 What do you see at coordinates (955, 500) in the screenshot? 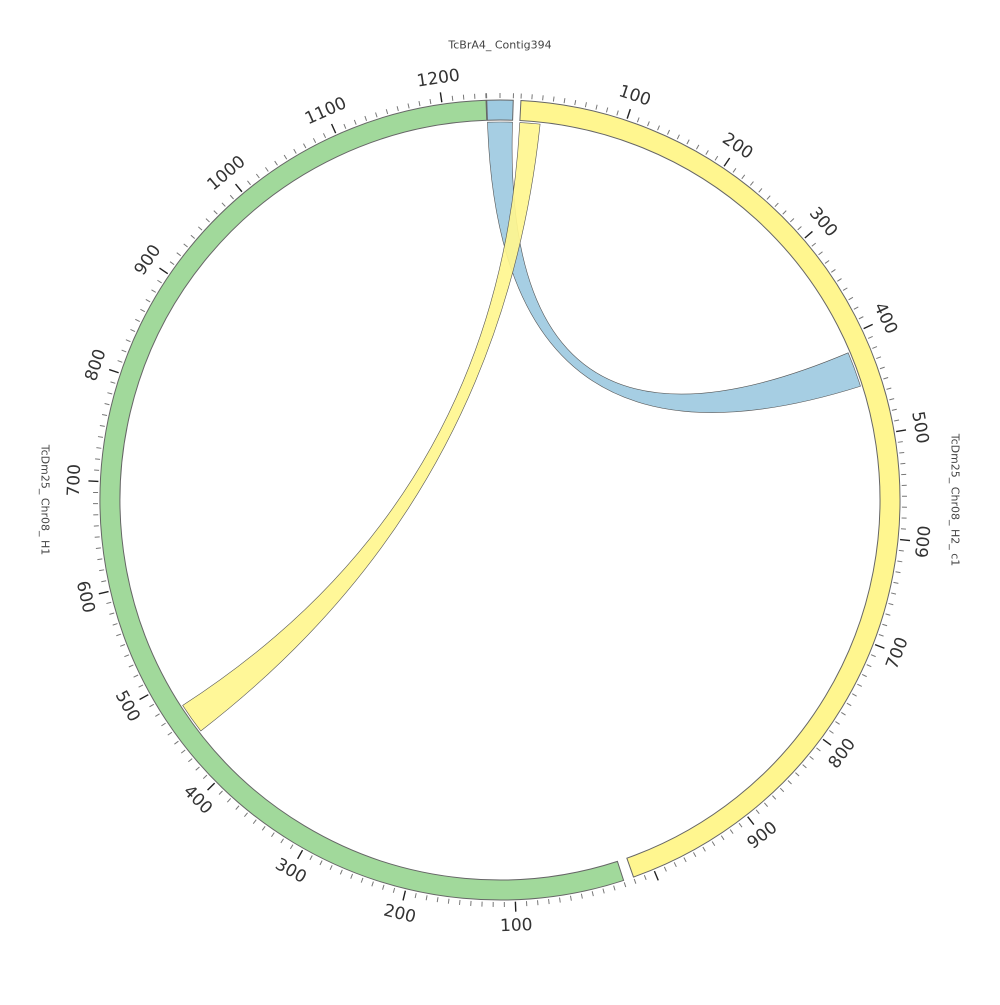
I see `segment-name-tcdm25-chr08-h2-c1: TcDm25_ Chr08_ H2_ c1` at bounding box center [955, 500].